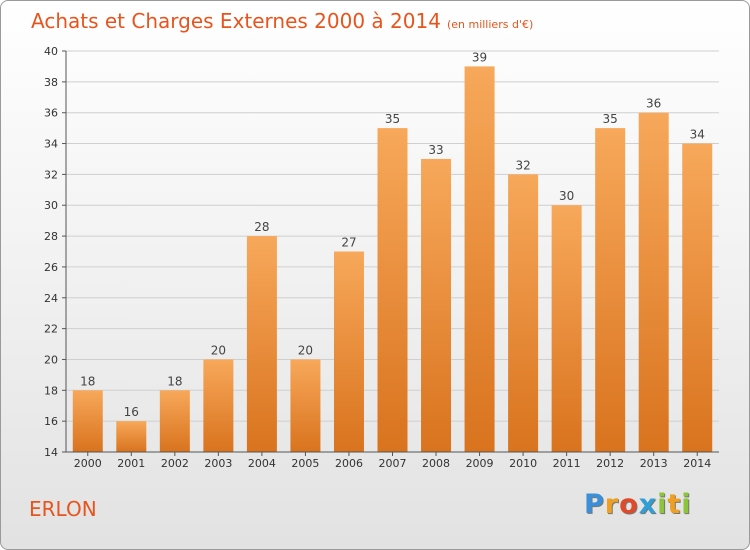 This screenshot has width=750, height=550. Describe the element at coordinates (51, 267) in the screenshot. I see `y-tick-label: 26` at that location.